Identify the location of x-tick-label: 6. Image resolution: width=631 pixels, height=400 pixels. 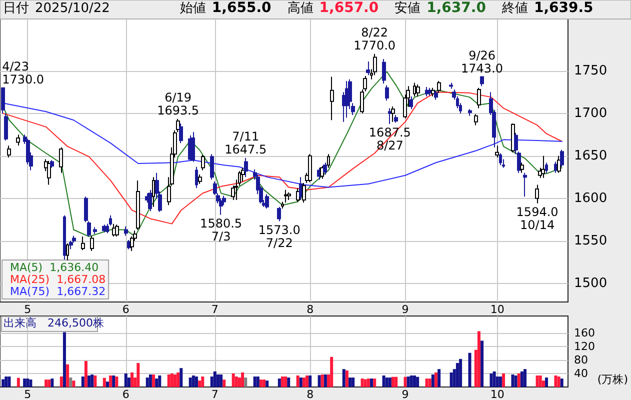
(126, 309).